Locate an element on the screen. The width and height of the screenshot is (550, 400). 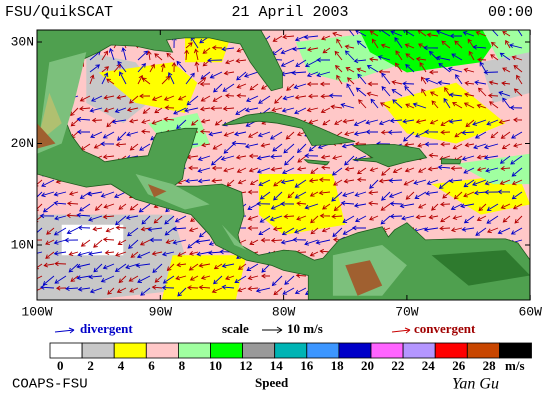
speed-patch is located at coordinates (204, 277).